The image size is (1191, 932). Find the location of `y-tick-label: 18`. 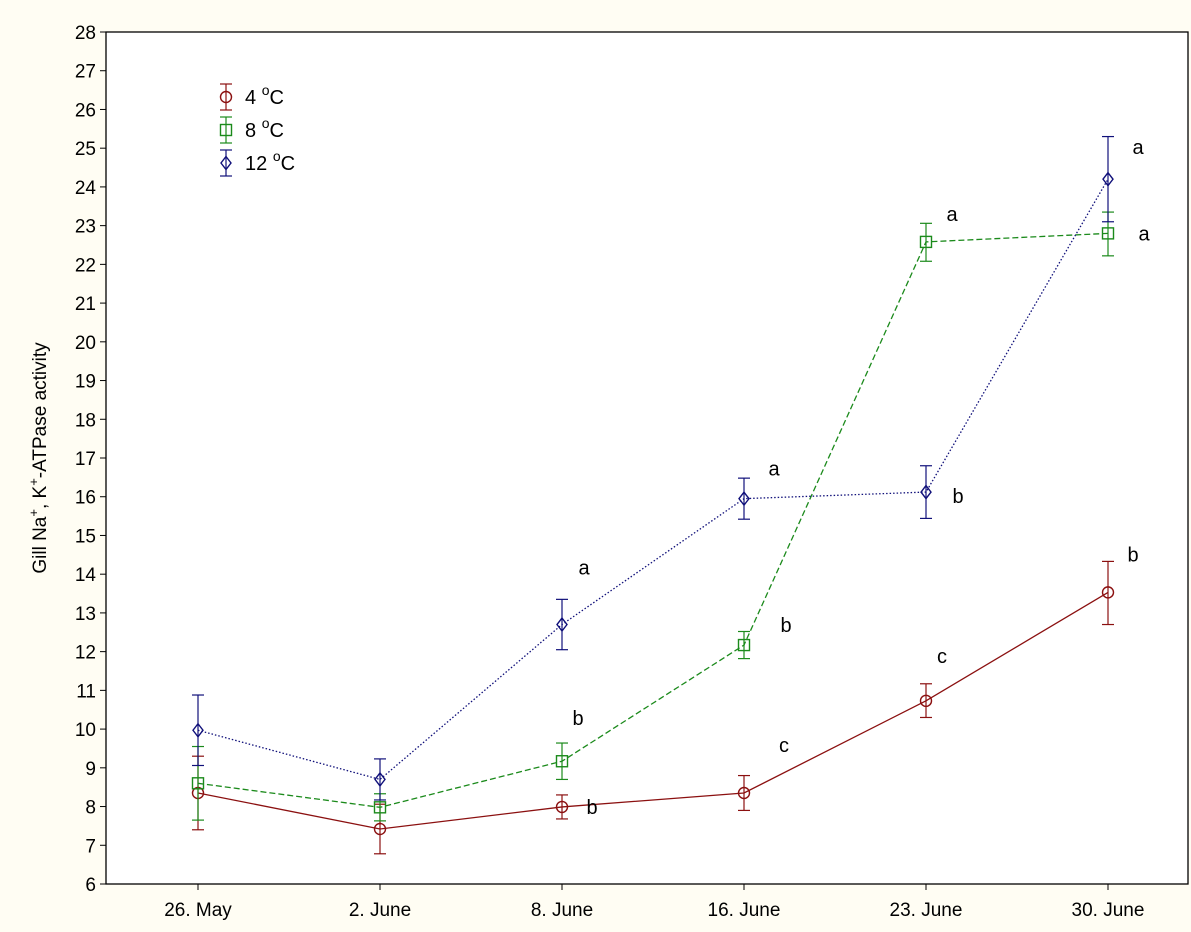

y-tick-label: 18 is located at coordinates (85, 420).